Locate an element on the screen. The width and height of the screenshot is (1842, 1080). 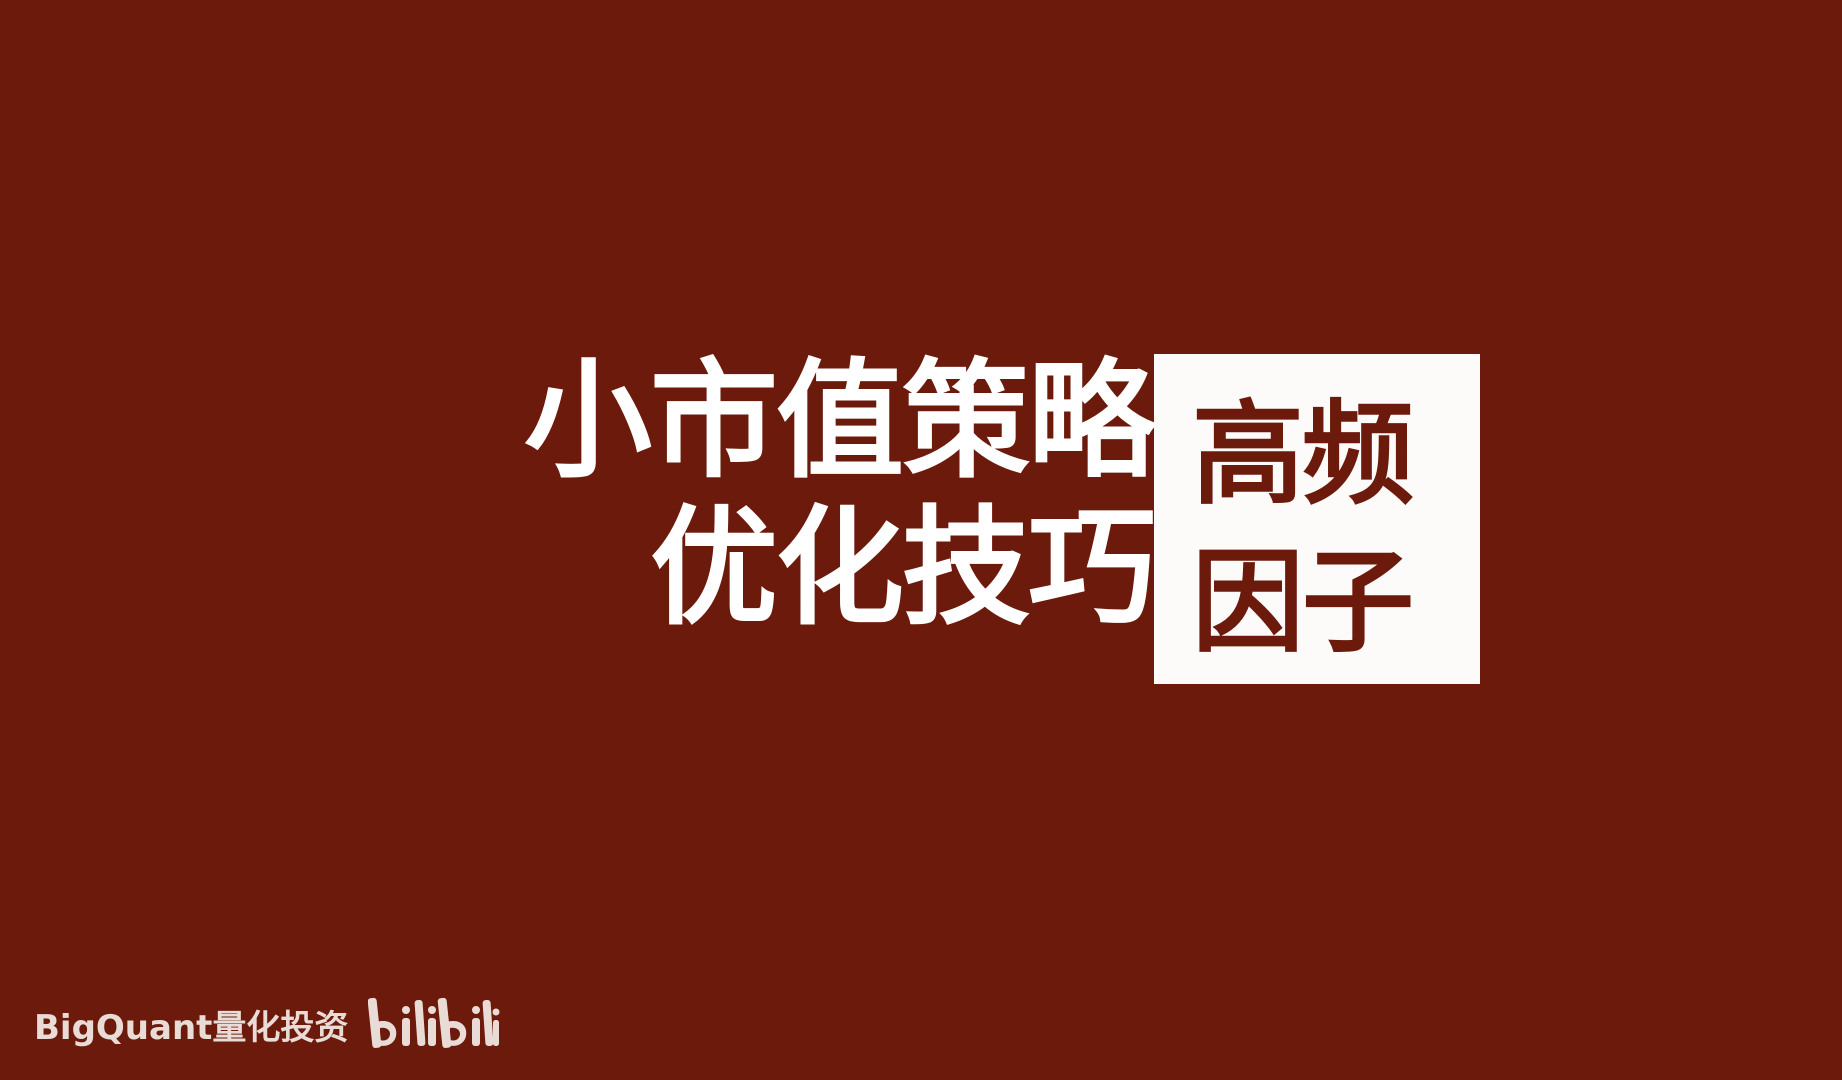
tag-box: 高频 因子 is located at coordinates (1317, 519).